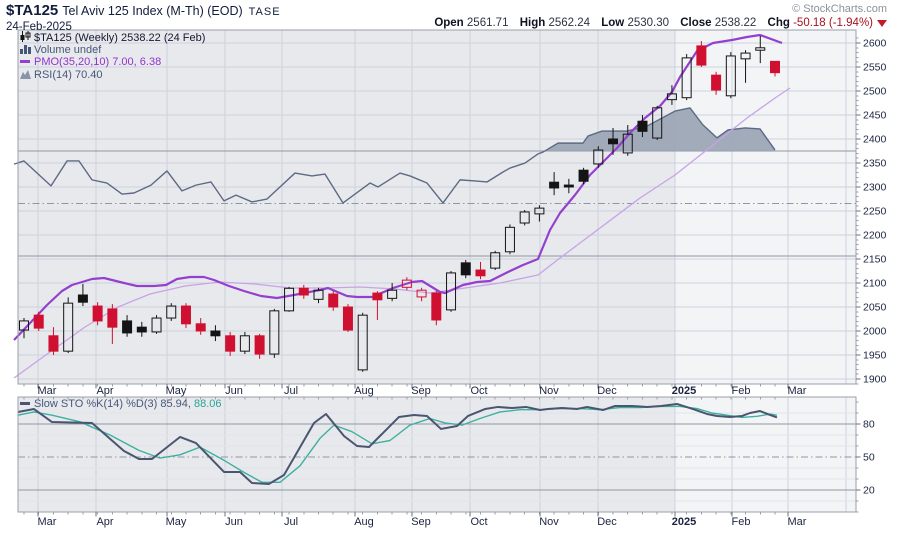  Describe the element at coordinates (875, 116) in the screenshot. I see `y-axis-label: 2450` at that location.